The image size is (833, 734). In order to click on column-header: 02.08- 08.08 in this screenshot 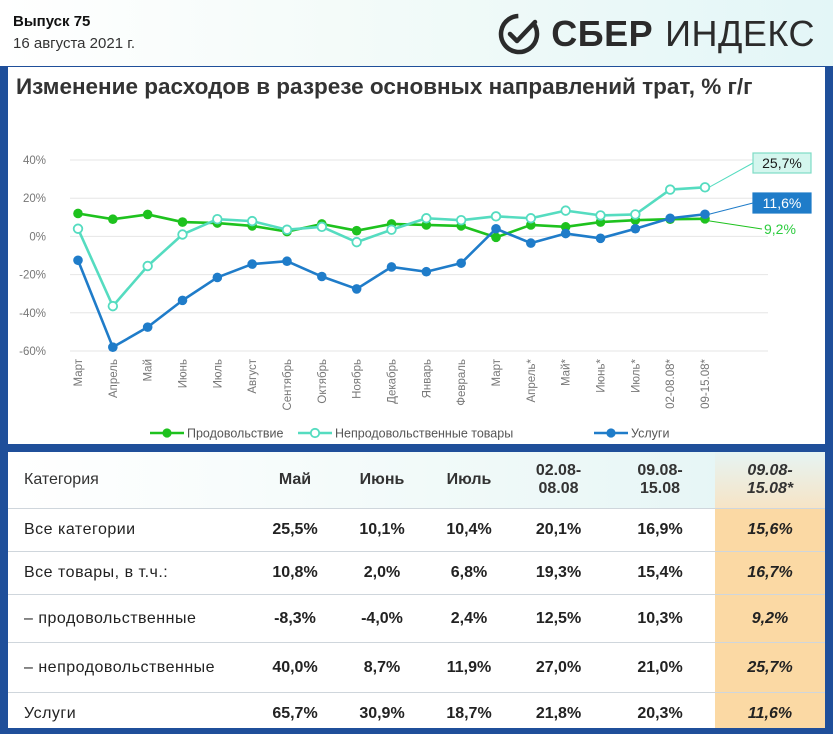, I will do `click(558, 479)`.